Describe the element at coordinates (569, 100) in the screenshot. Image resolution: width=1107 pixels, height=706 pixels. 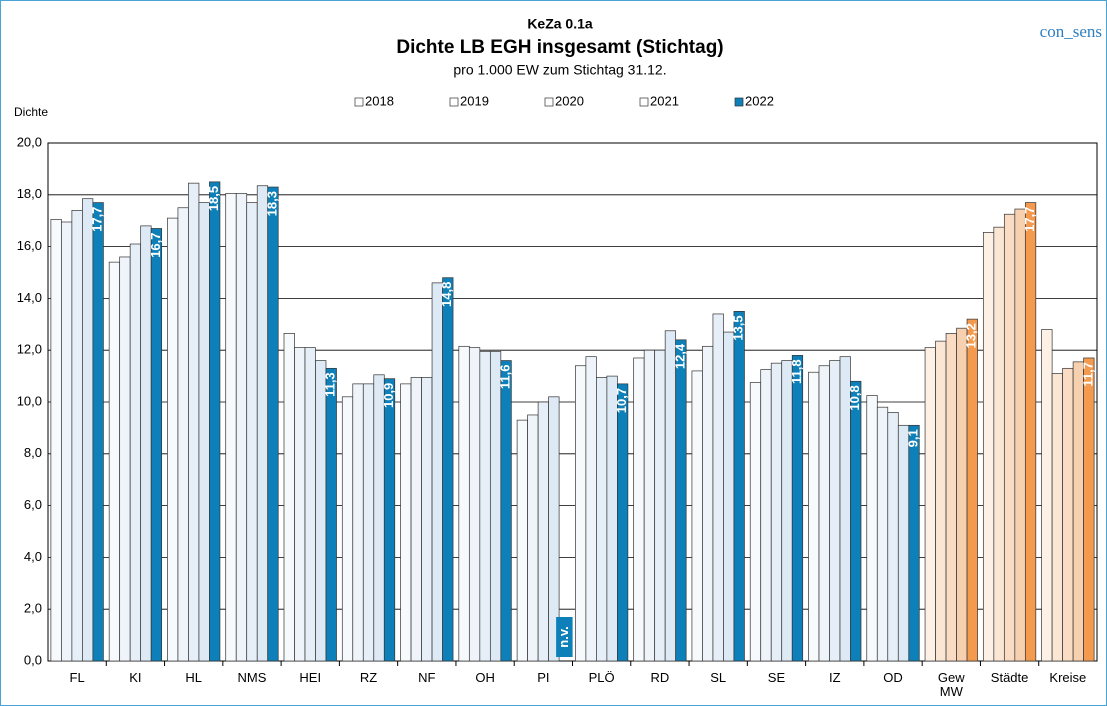
I see `legend-label: 2020` at that location.